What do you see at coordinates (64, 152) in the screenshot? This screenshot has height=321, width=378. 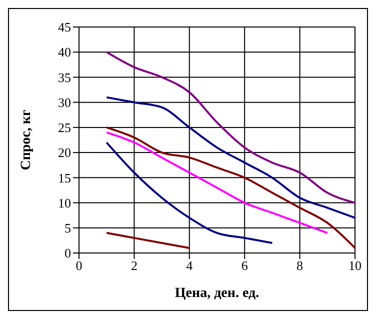 I see `y-tick-label: 20` at bounding box center [64, 152].